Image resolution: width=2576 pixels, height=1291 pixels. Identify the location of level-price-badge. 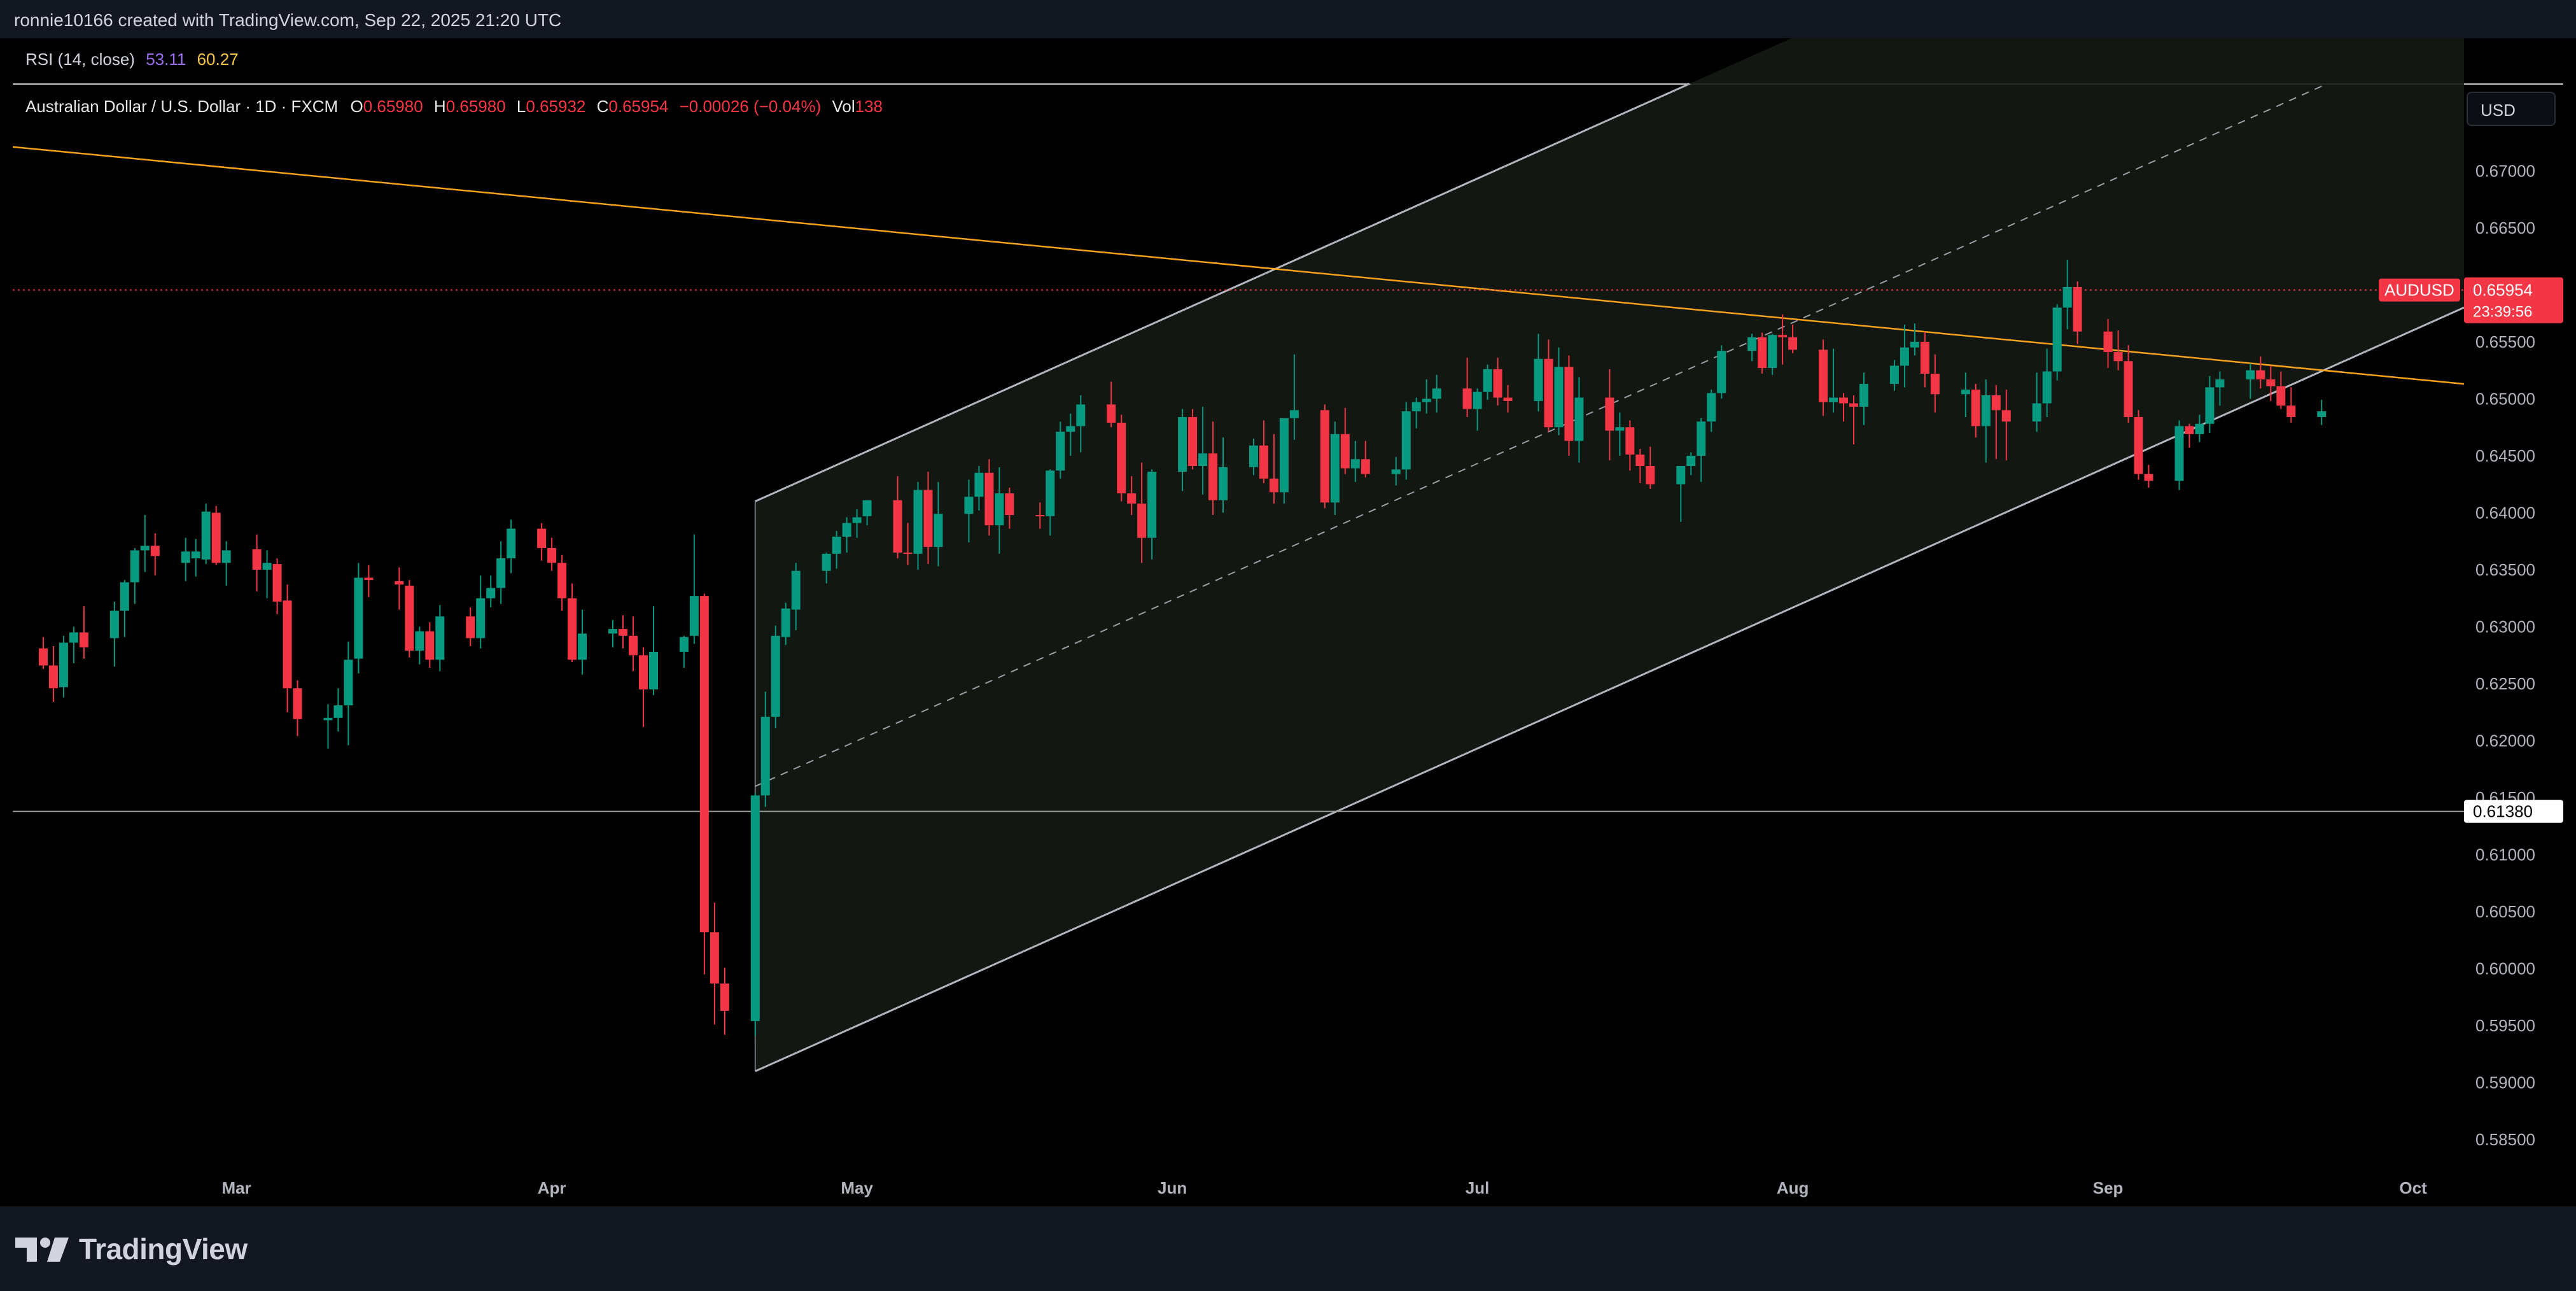
(2513, 811).